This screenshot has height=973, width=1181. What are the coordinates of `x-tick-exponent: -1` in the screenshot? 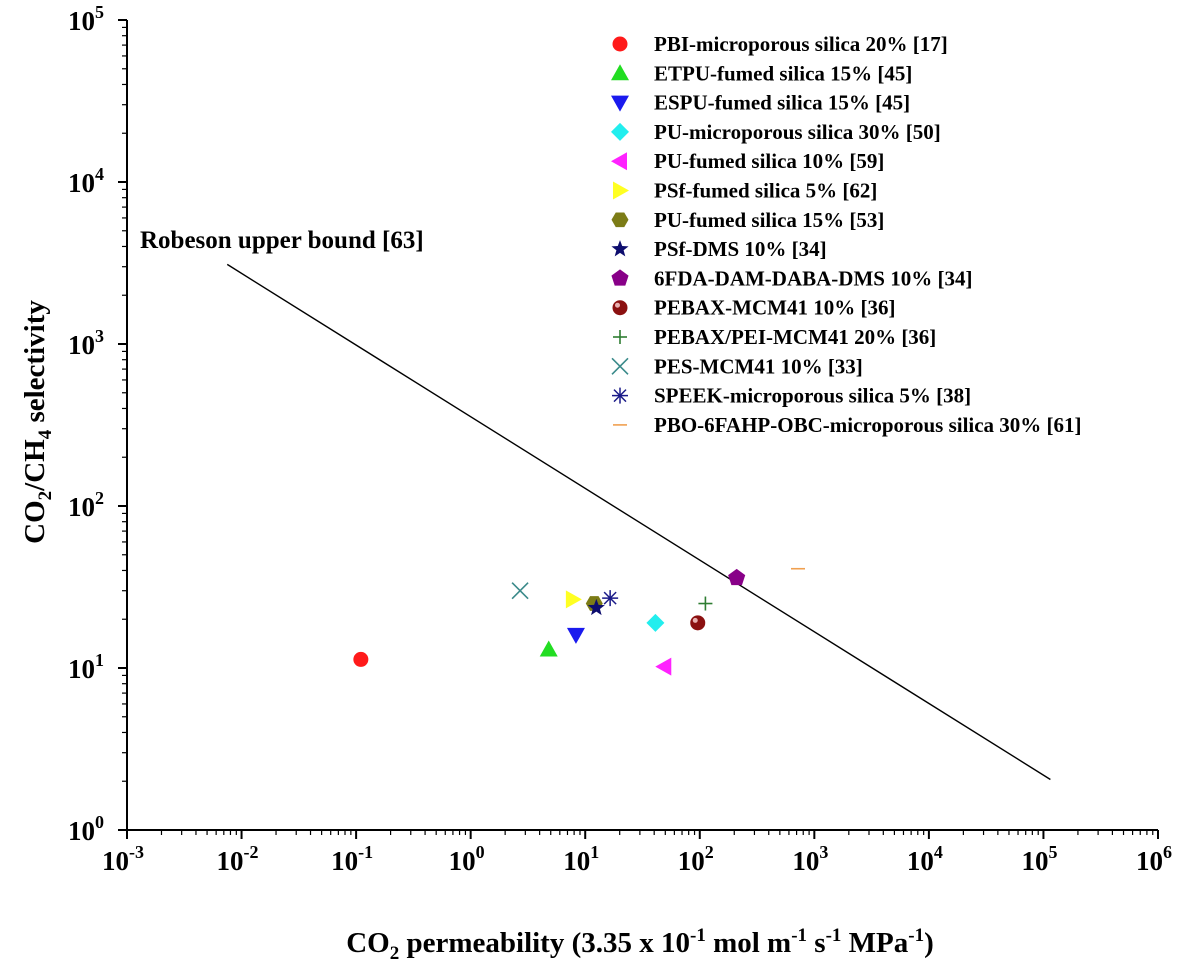 It's located at (365, 852).